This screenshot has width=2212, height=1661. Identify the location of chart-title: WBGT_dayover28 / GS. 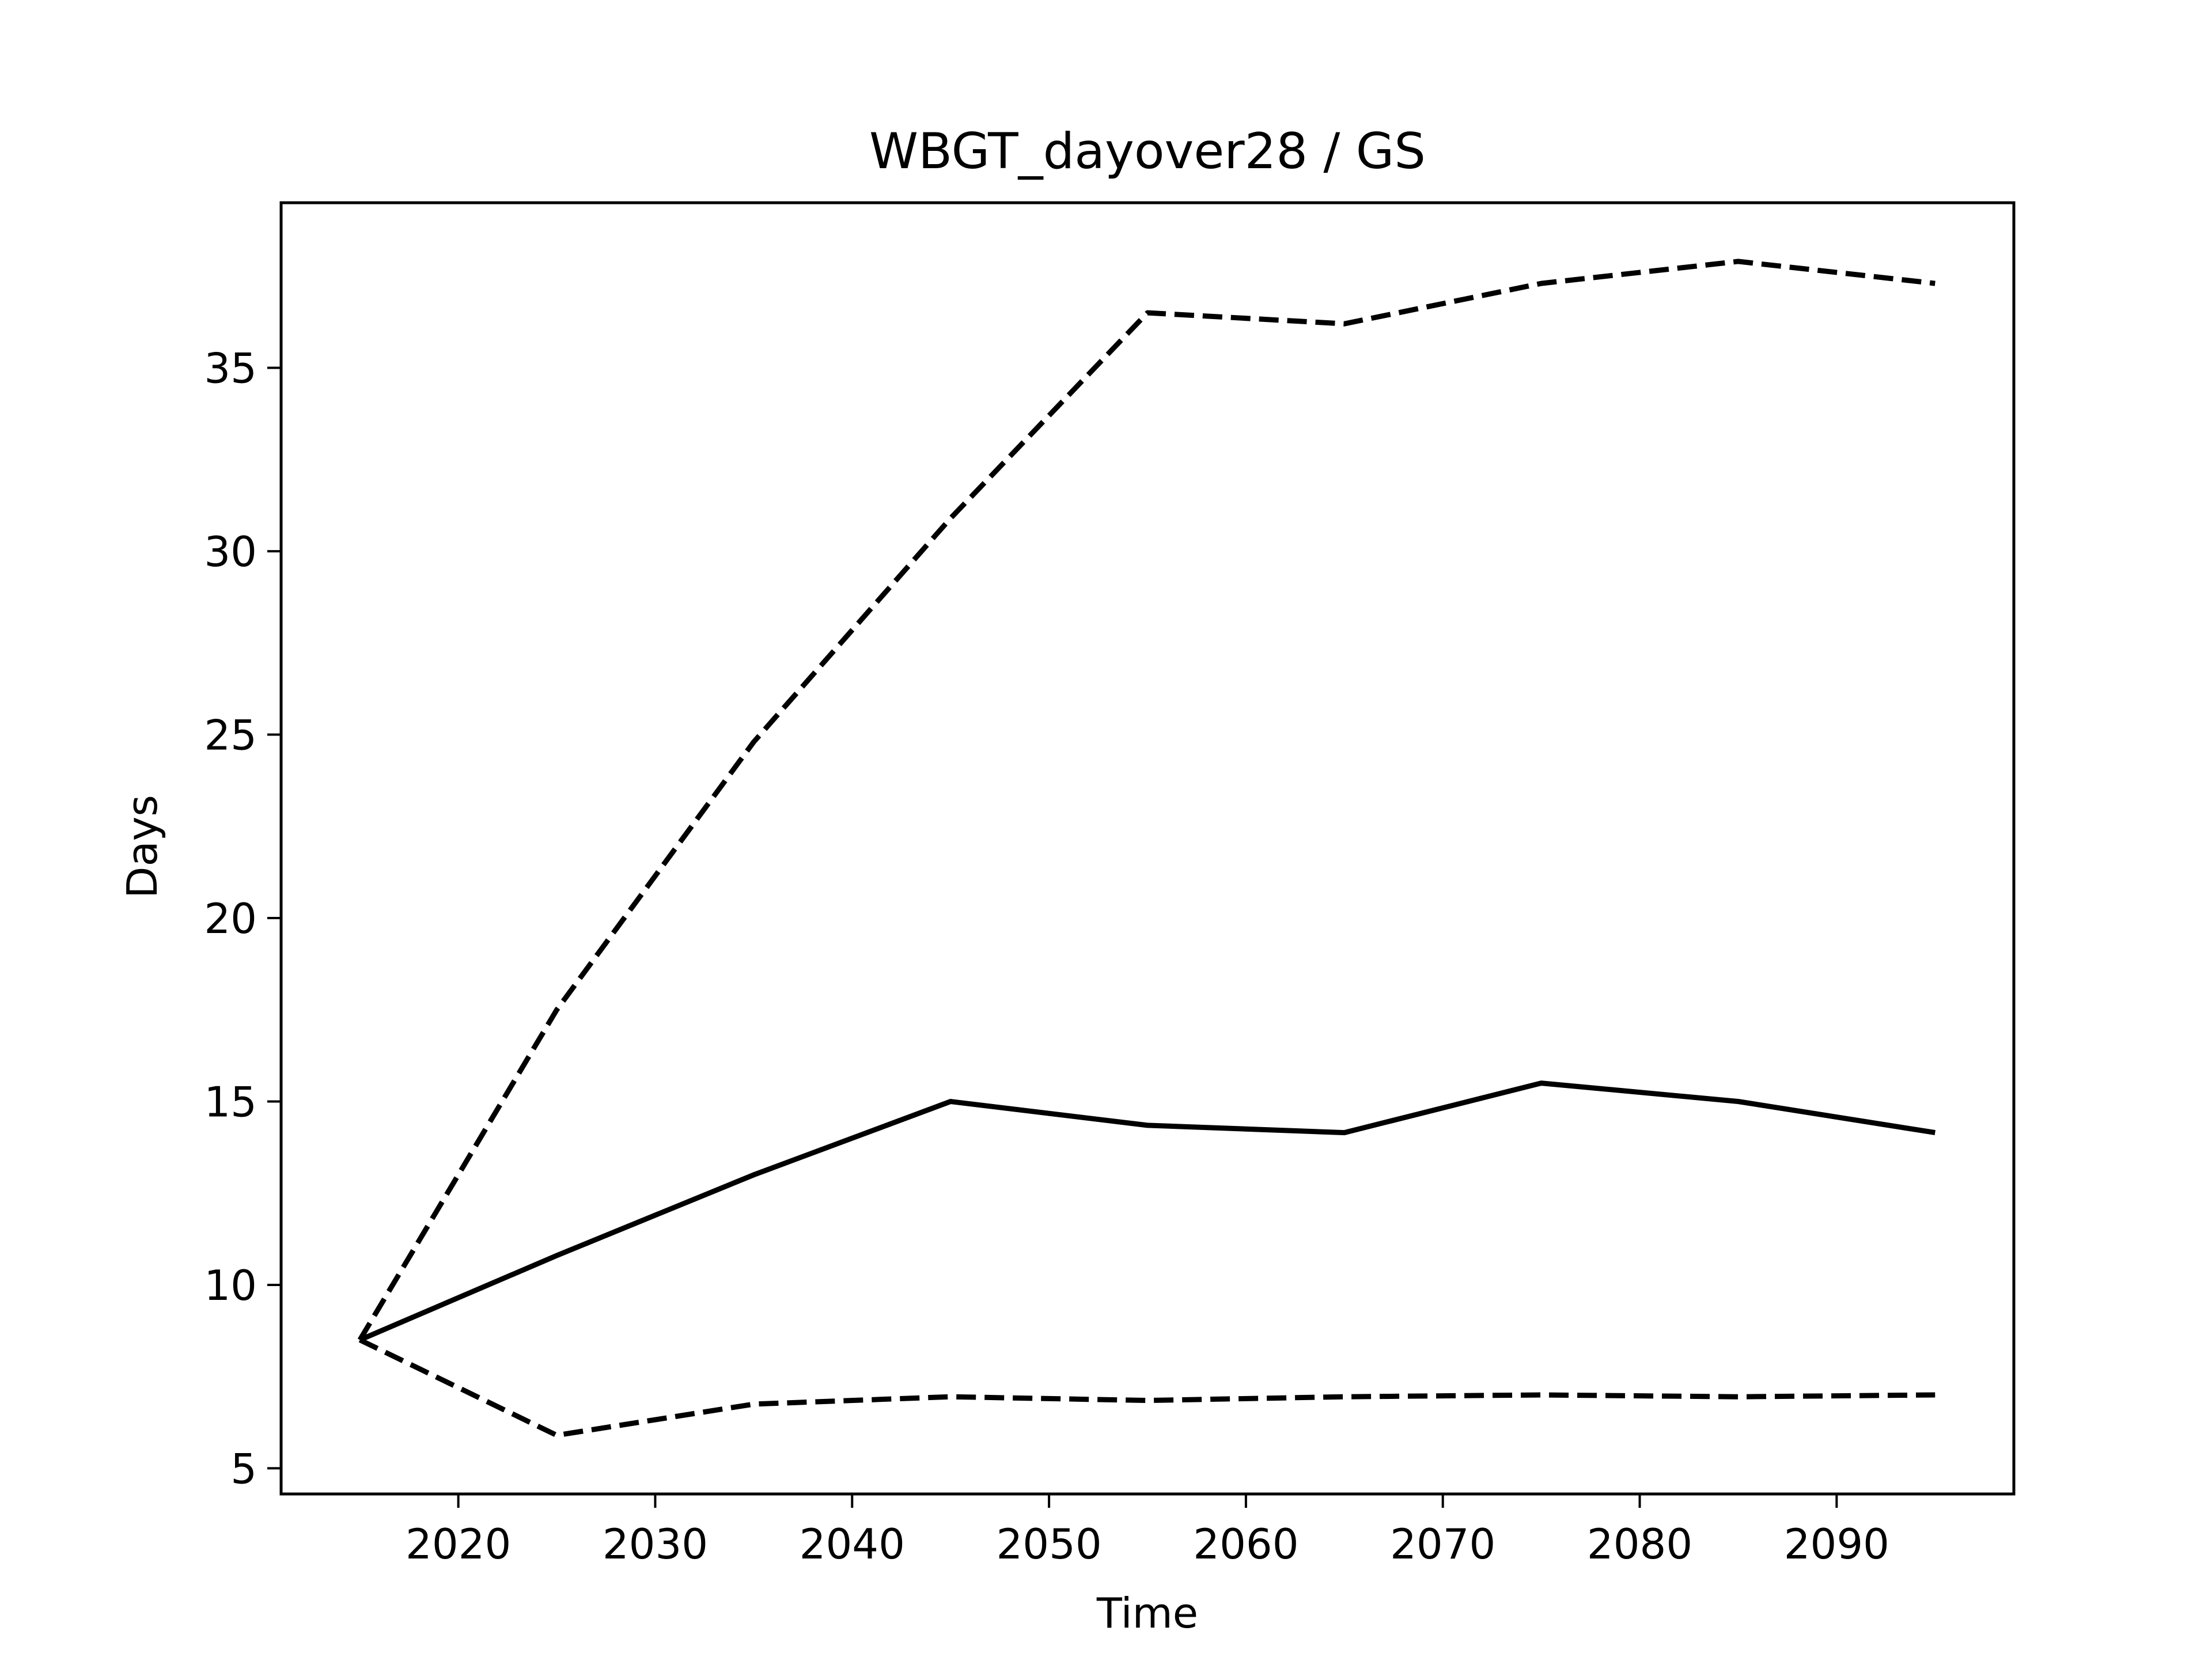
(1147, 151).